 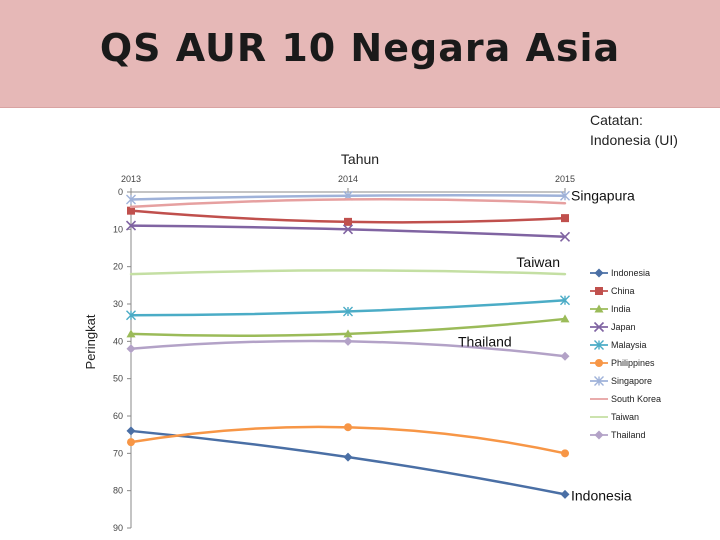 What do you see at coordinates (629, 345) in the screenshot?
I see `legend-label-malaysia: Malaysia` at bounding box center [629, 345].